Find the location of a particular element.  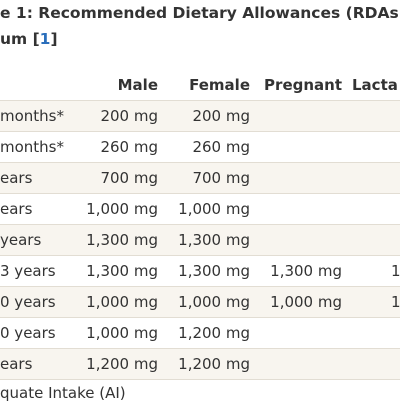

title-text: um [ is located at coordinates (20, 39).